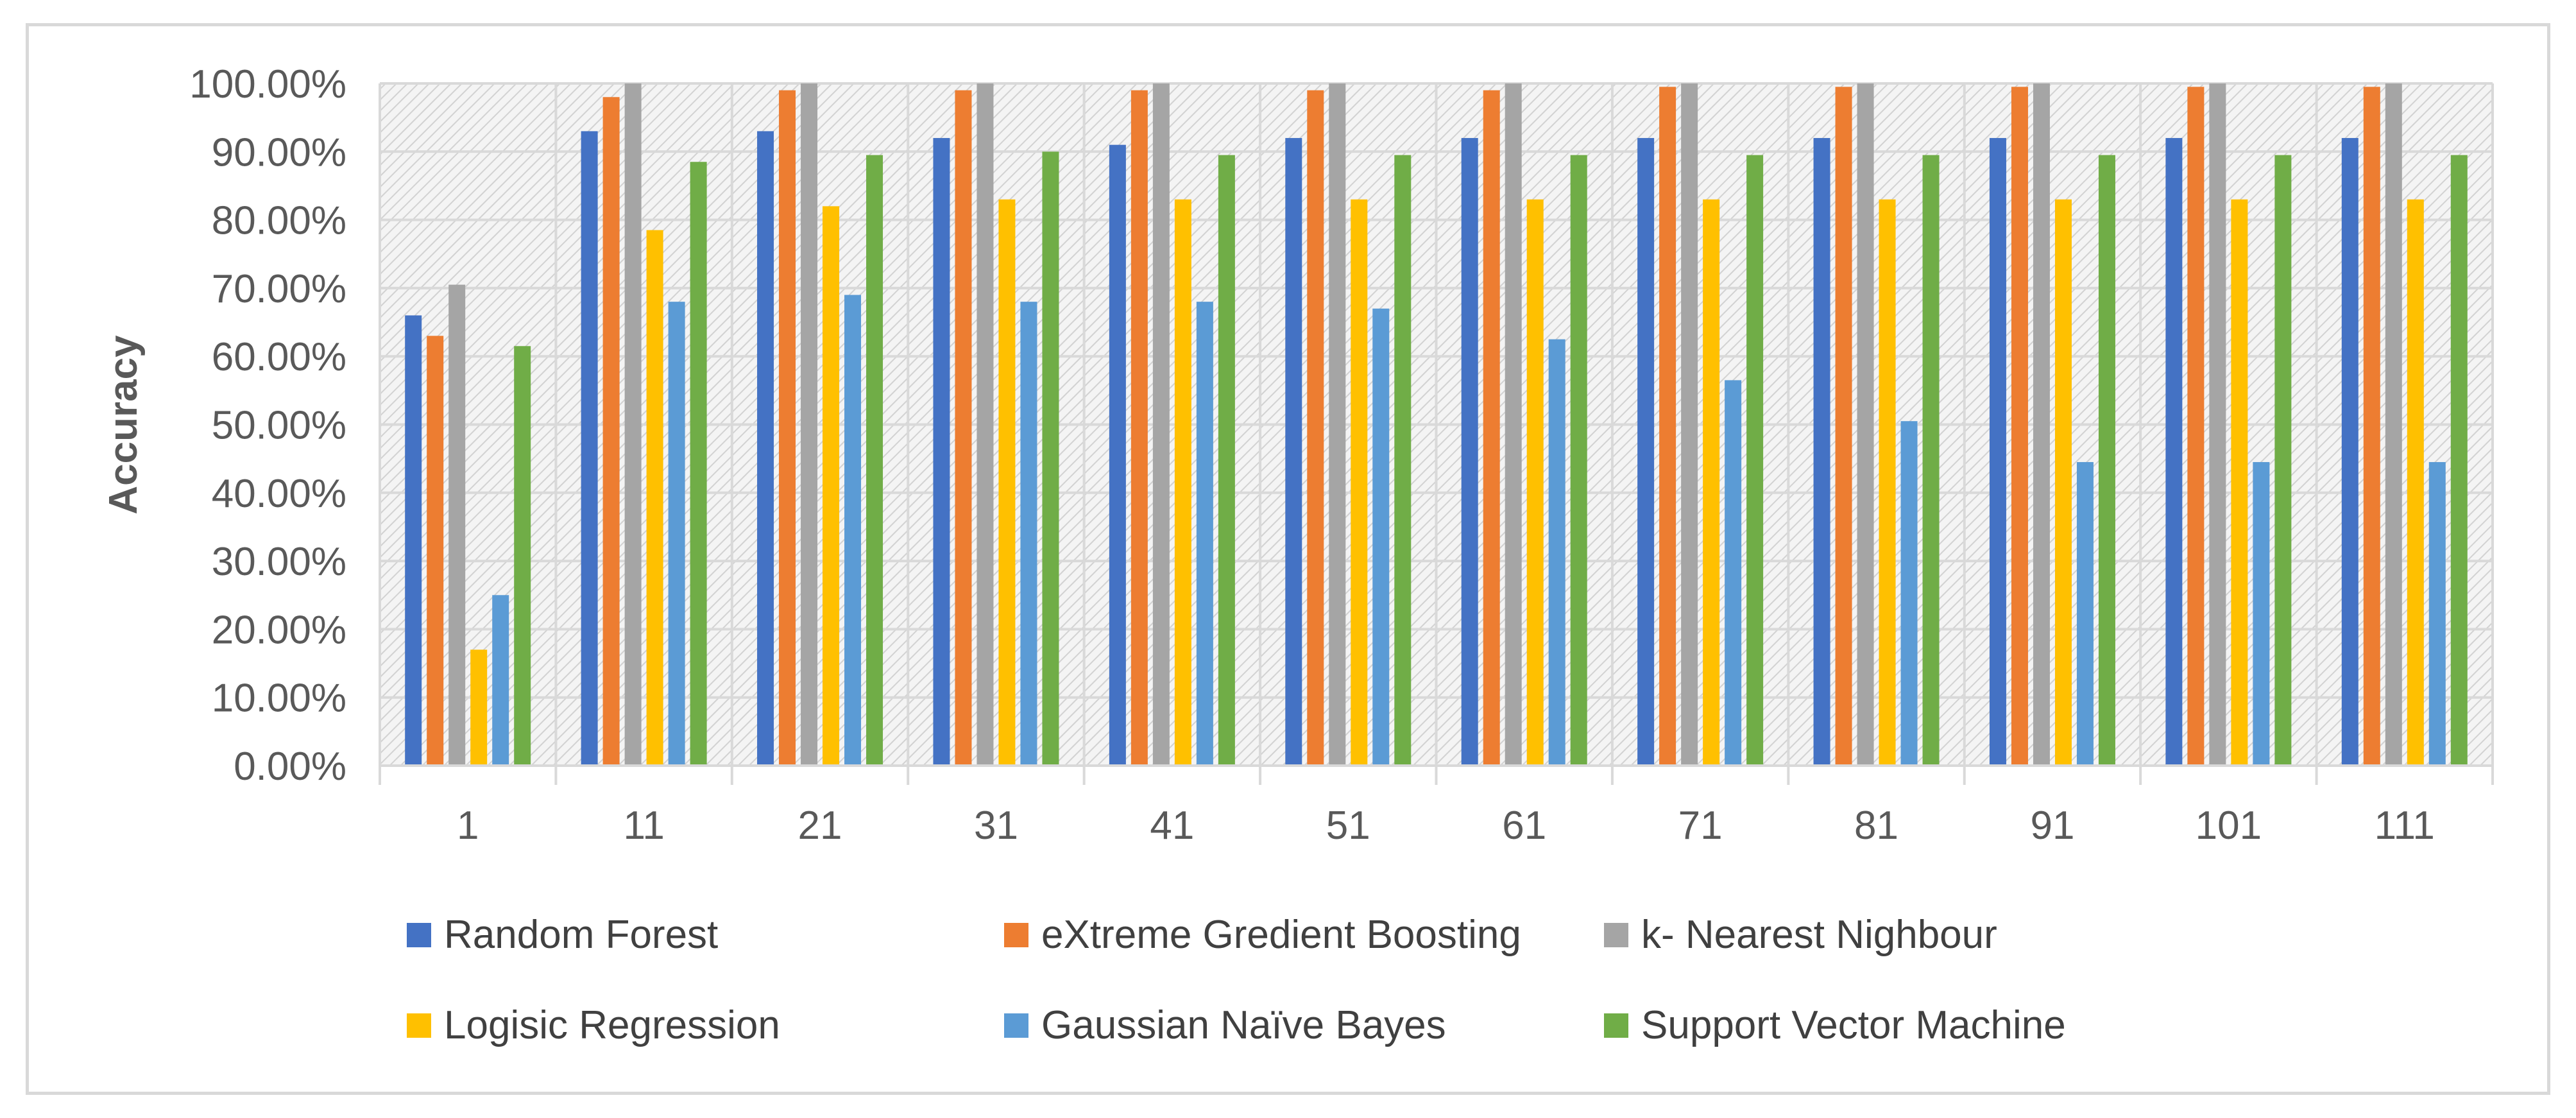  Describe the element at coordinates (124, 425) in the screenshot. I see `y-axis-title: Accuracy` at that location.